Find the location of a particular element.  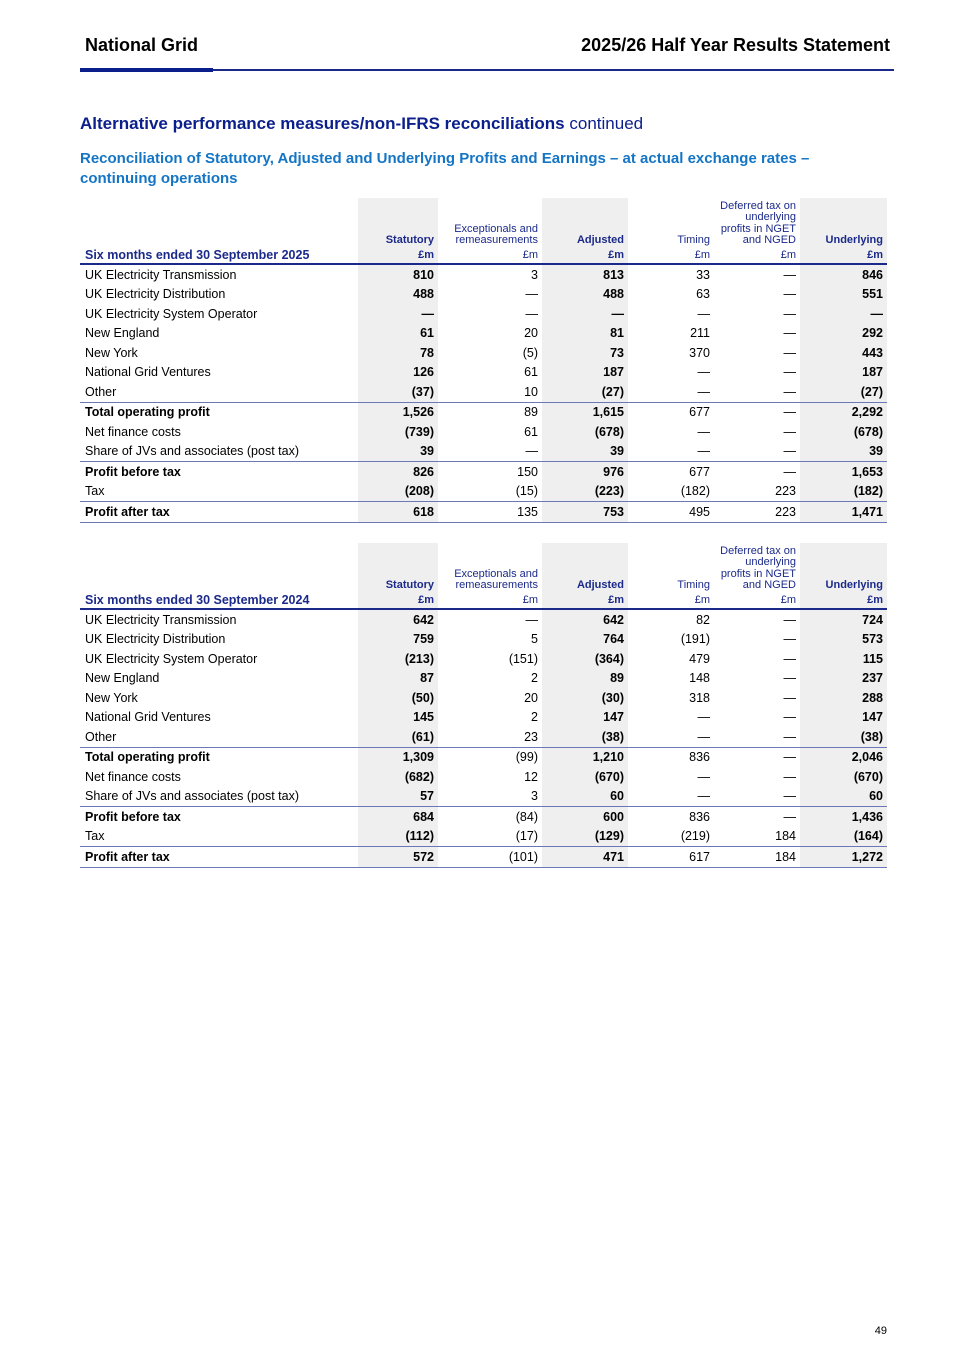

cell-value: 573 is located at coordinates (843, 639).